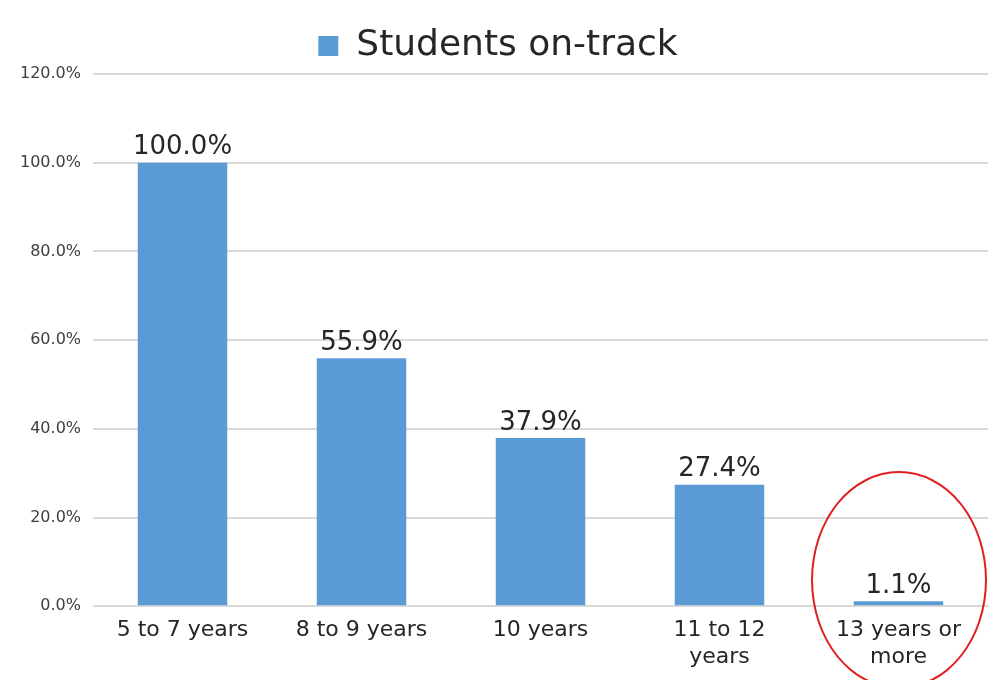  What do you see at coordinates (361, 341) in the screenshot?
I see `data-label: 55.9%` at bounding box center [361, 341].